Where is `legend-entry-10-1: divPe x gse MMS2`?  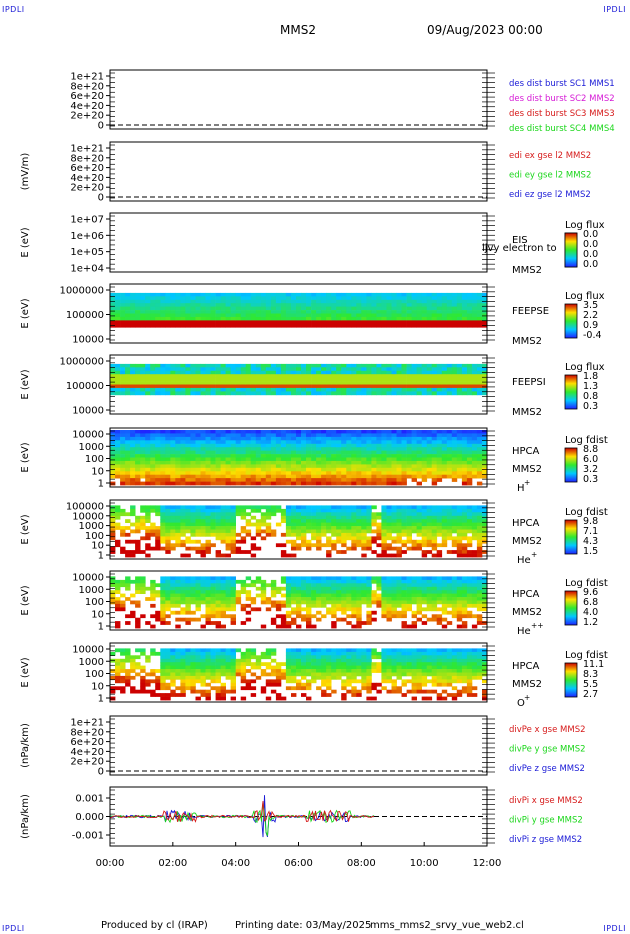 legend-entry-10-1: divPe x gse MMS2 is located at coordinates (547, 730).